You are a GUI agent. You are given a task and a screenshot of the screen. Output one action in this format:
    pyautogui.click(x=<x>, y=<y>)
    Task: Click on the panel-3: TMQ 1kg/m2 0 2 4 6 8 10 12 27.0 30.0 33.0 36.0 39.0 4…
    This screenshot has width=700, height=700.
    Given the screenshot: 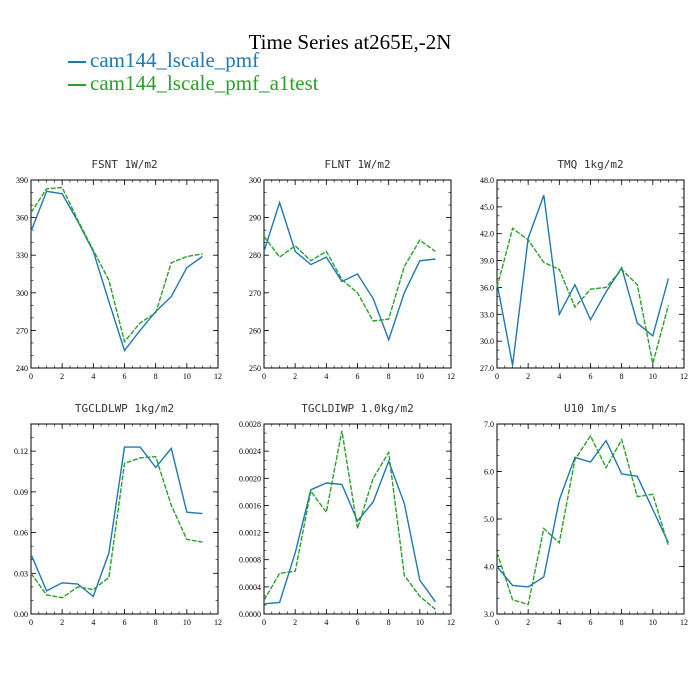 What is the action you would take?
    pyautogui.click(x=584, y=269)
    